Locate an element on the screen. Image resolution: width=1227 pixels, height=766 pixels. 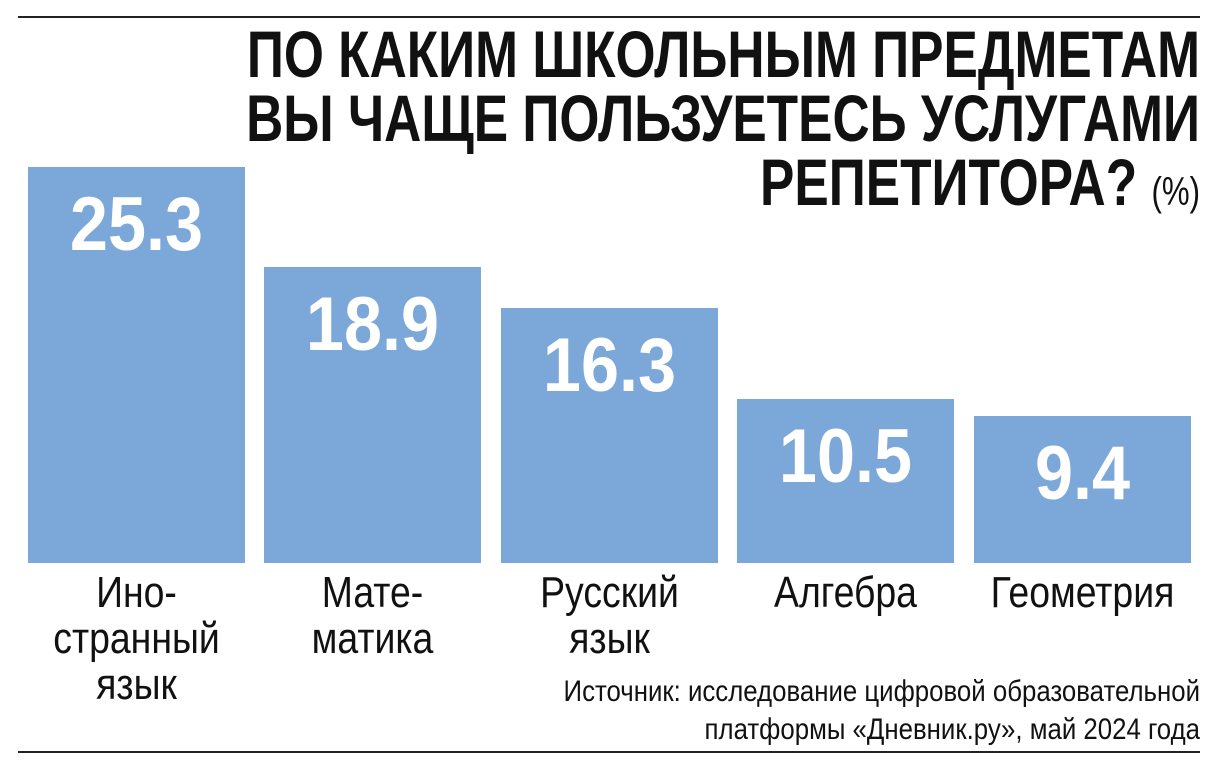
bottom-rule is located at coordinates (609, 752).